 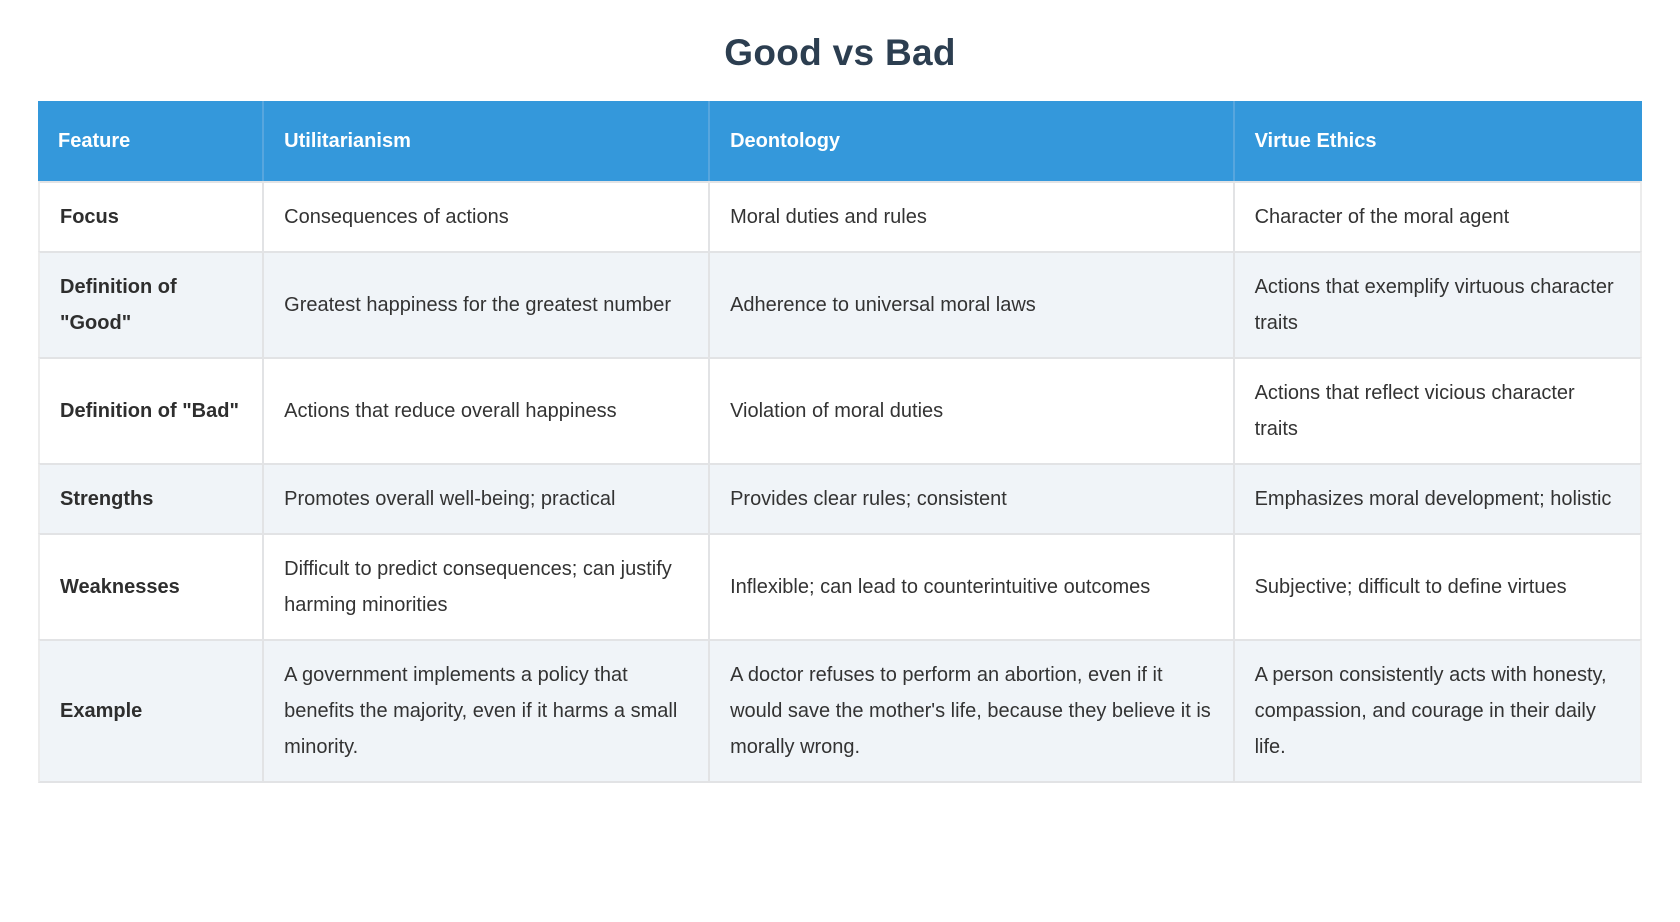 I want to click on column-header-feature: Feature, so click(x=151, y=141).